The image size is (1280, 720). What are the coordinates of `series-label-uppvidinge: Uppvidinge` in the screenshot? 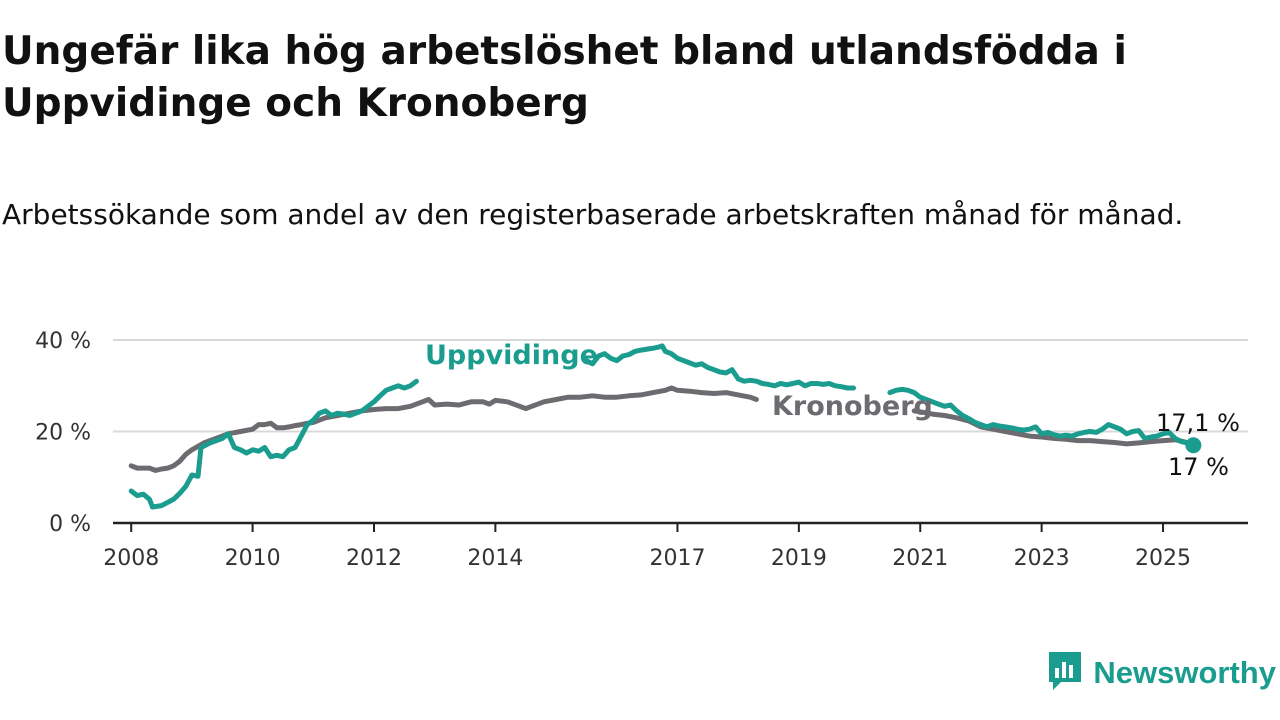 It's located at (511, 355).